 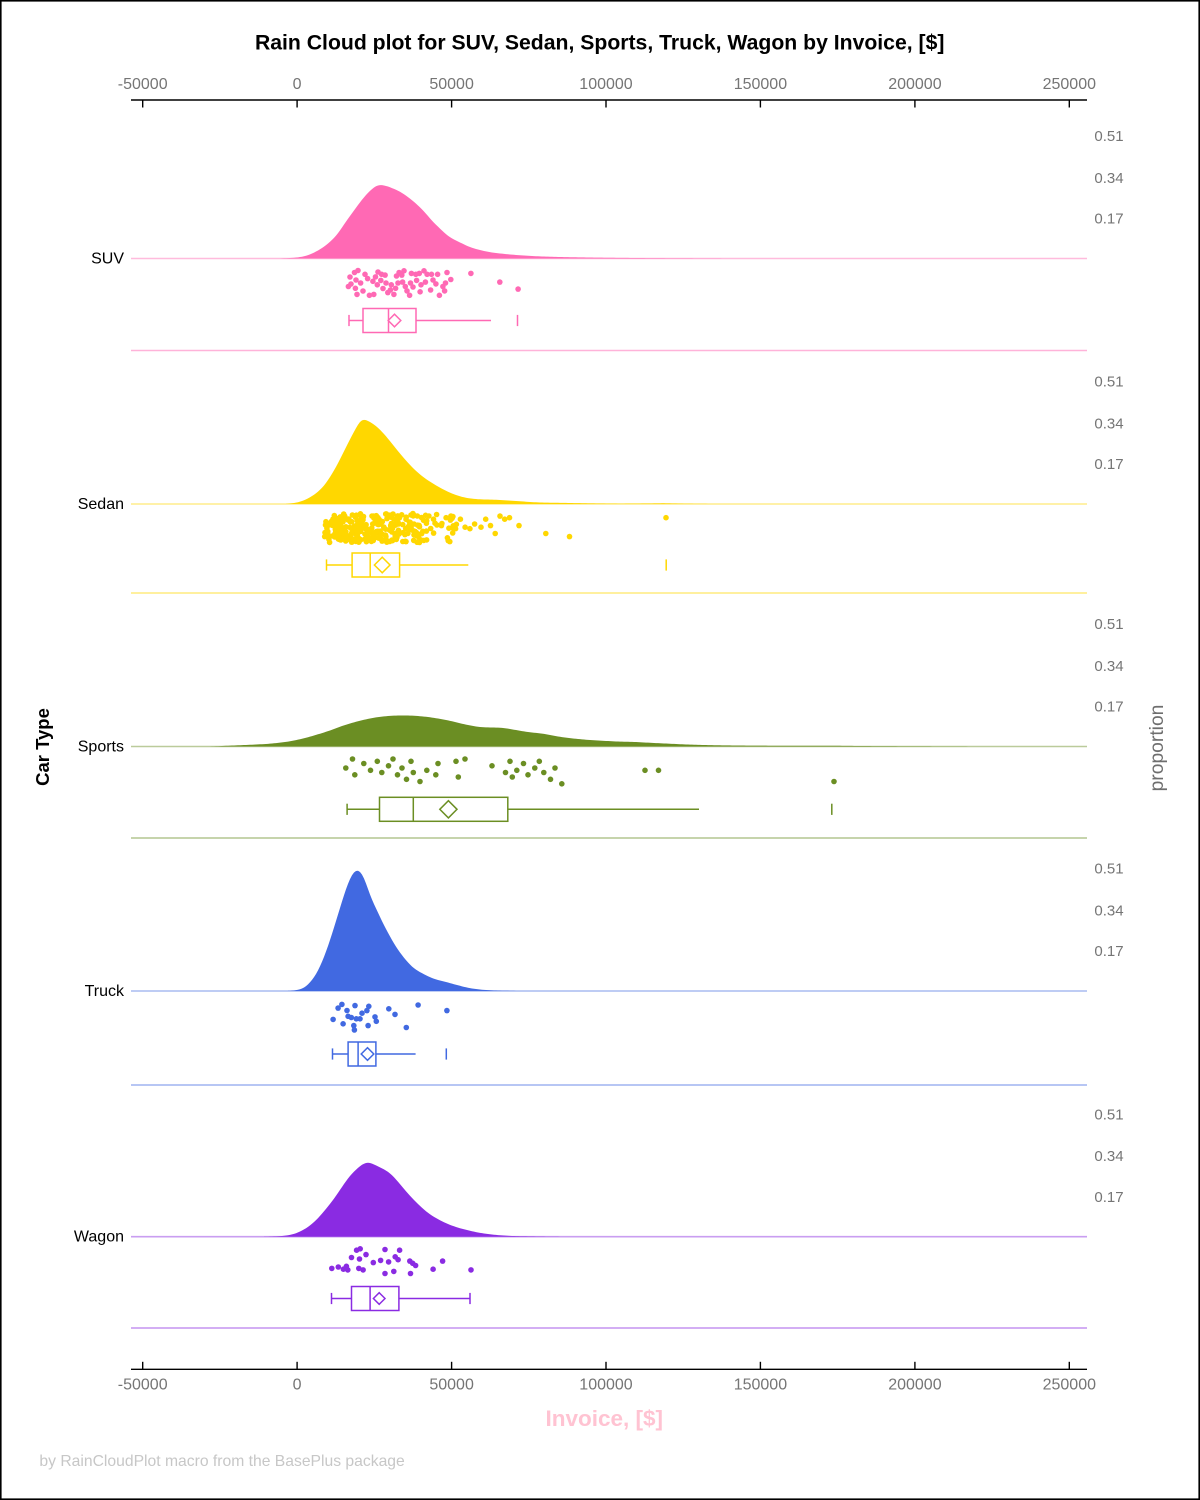 What do you see at coordinates (101, 504) in the screenshot?
I see `svg-text: Sedan` at bounding box center [101, 504].